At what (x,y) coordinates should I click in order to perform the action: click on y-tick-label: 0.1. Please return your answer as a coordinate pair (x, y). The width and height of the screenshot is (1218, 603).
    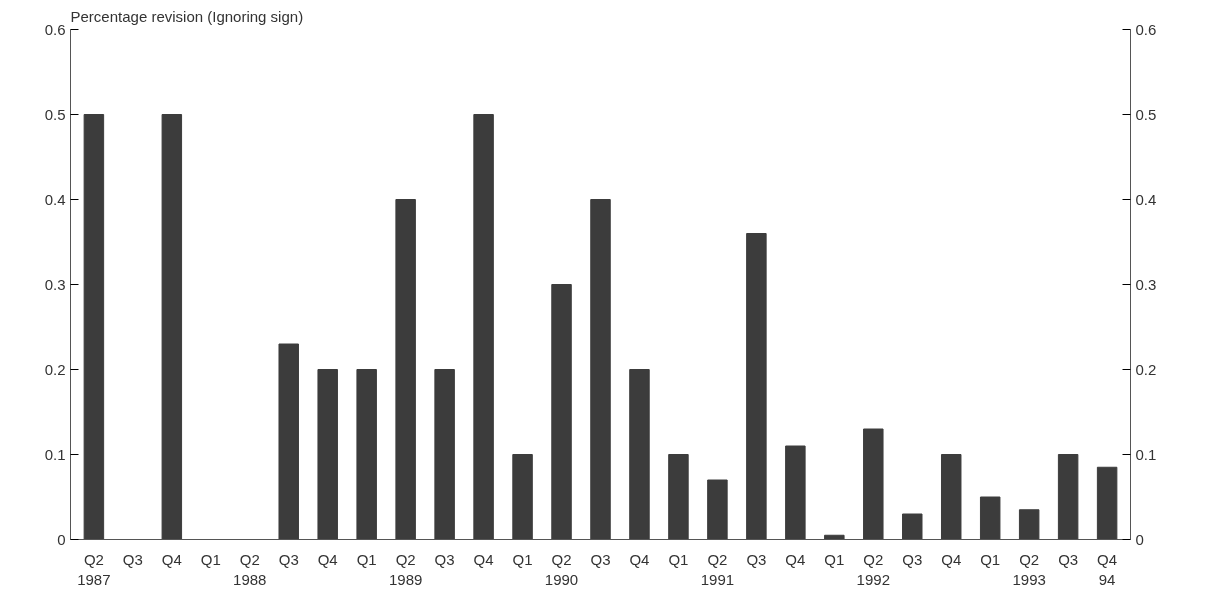
    Looking at the image, I should click on (55, 454).